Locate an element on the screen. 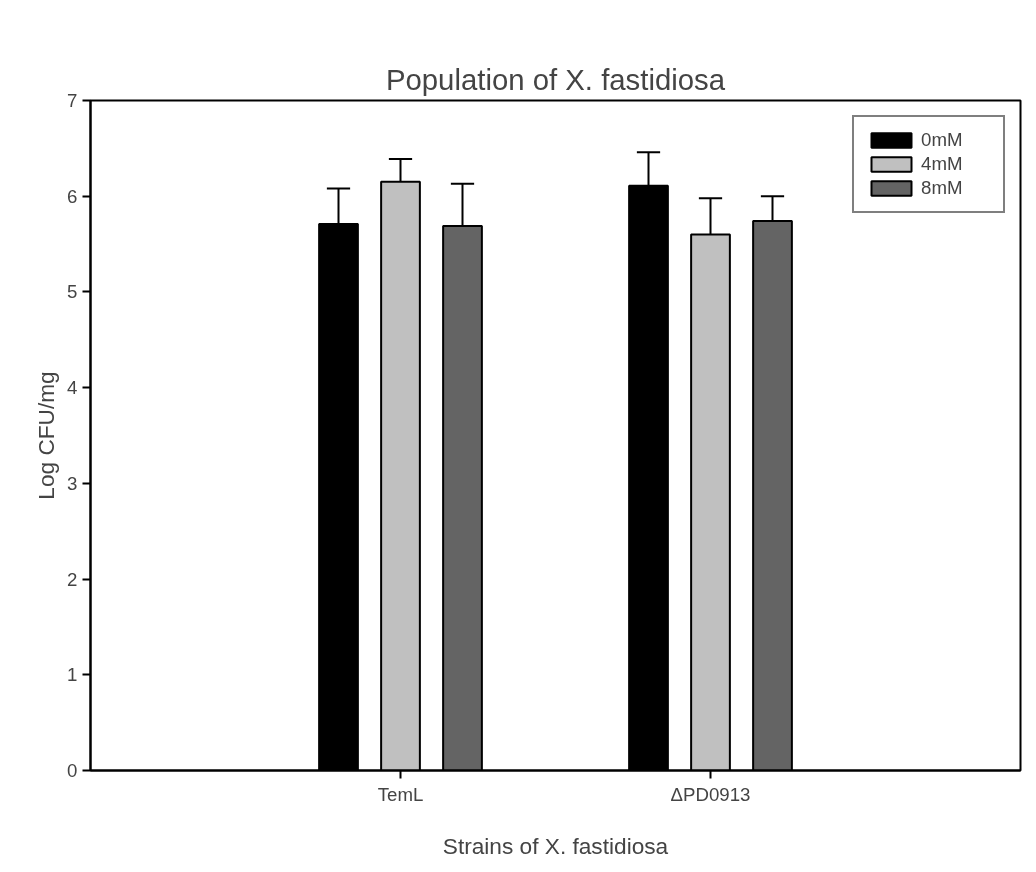  legend-label: 4mM is located at coordinates (942, 164).